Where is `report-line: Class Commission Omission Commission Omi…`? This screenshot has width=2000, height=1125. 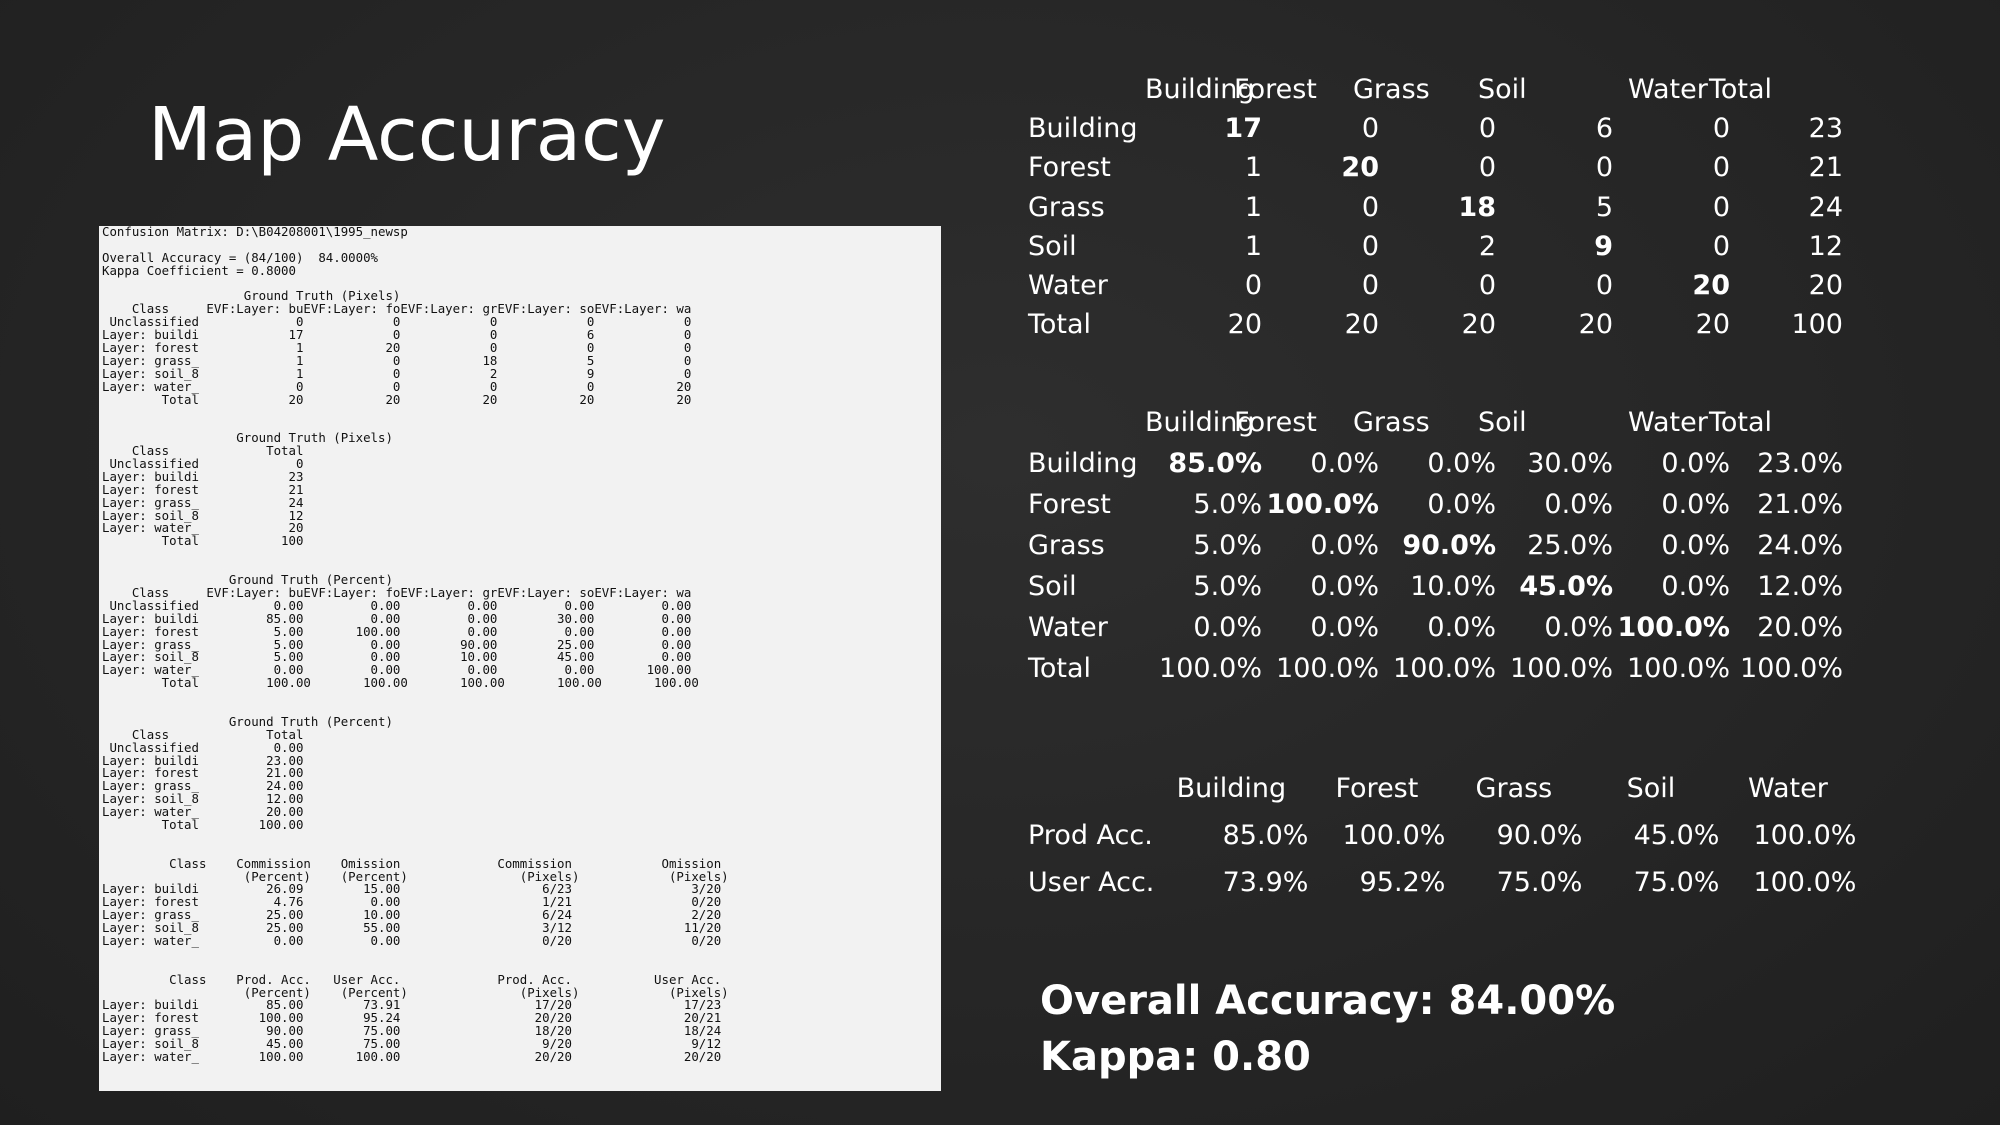 report-line: Class Commission Omission Commission Omi… is located at coordinates (412, 863).